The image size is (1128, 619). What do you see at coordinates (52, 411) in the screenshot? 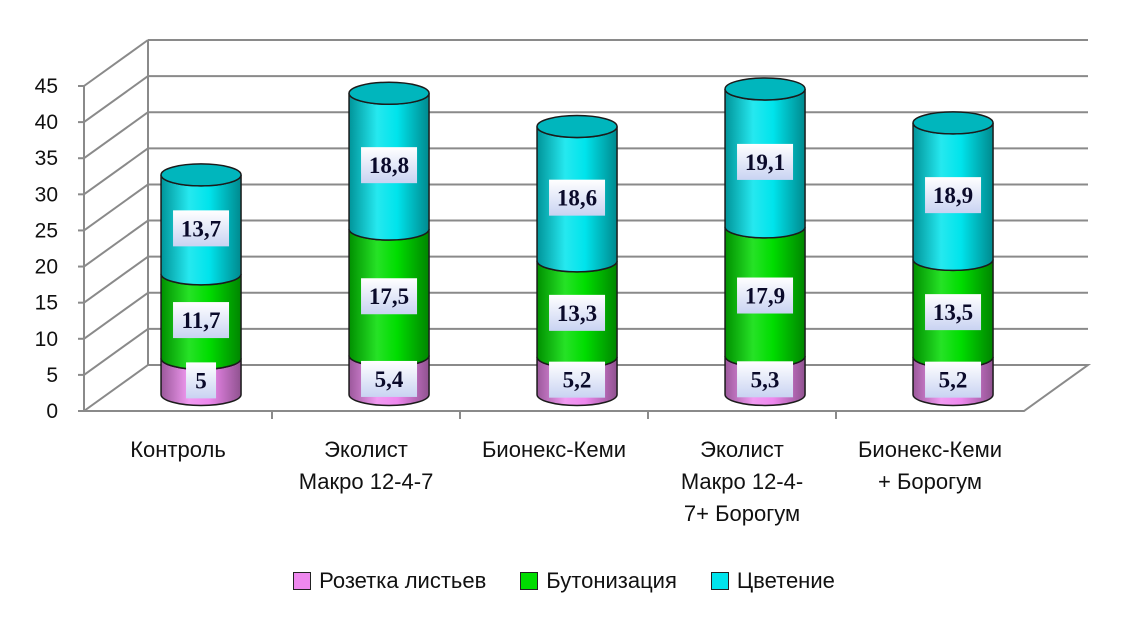
I see `y-tick-label: 0` at bounding box center [52, 411].